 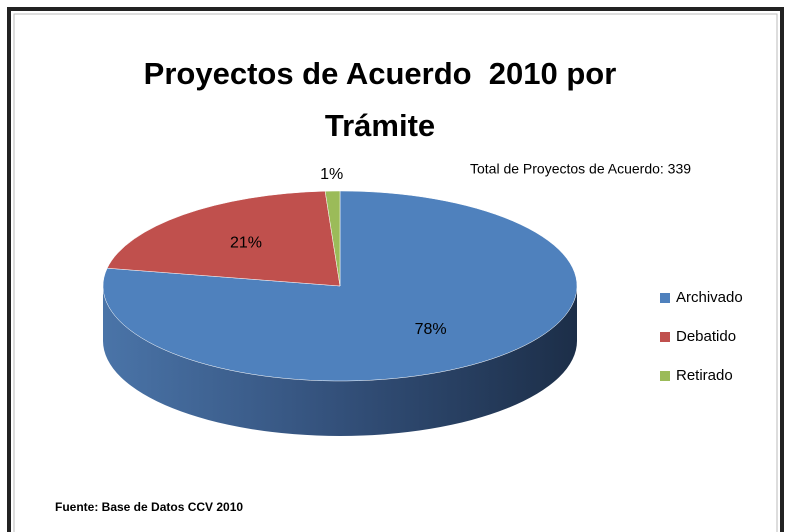 I want to click on data-label: 1%, so click(x=331, y=174).